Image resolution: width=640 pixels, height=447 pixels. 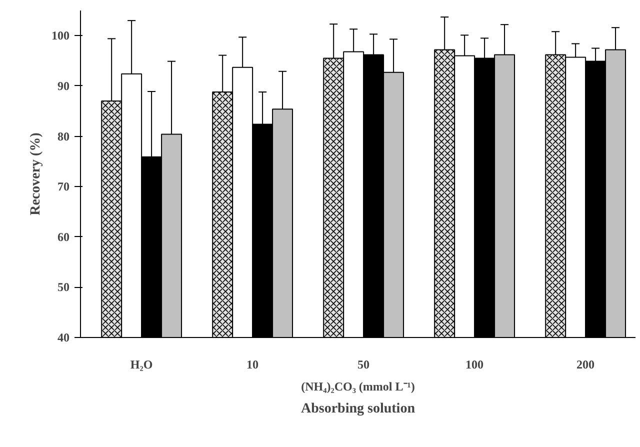 What do you see at coordinates (61, 35) in the screenshot?
I see `y-tick-label: 100` at bounding box center [61, 35].